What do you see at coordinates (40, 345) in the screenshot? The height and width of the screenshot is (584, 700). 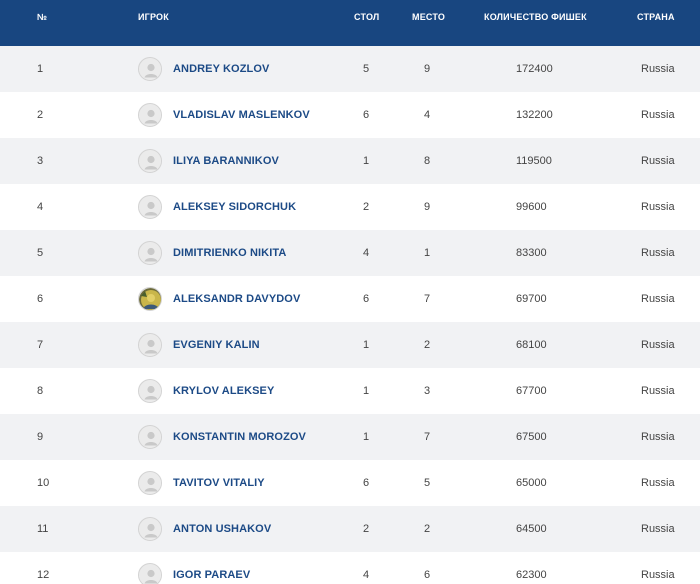 I see `rank-cell: 7` at bounding box center [40, 345].